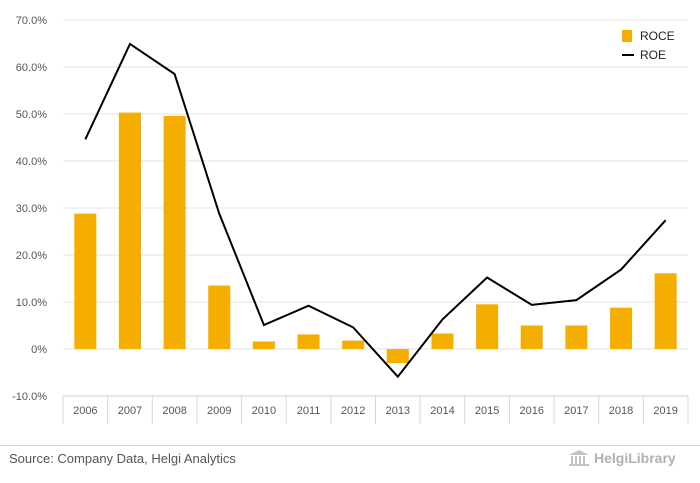 This screenshot has width=700, height=483. Describe the element at coordinates (621, 411) in the screenshot. I see `x-tick-label: 2018` at that location.